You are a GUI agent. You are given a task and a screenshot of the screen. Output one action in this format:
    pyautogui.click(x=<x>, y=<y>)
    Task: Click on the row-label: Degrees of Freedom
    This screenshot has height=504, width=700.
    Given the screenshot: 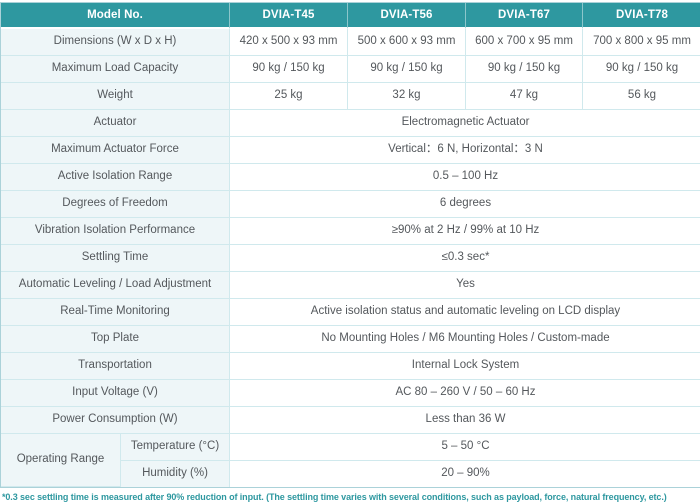 What is the action you would take?
    pyautogui.click(x=115, y=204)
    